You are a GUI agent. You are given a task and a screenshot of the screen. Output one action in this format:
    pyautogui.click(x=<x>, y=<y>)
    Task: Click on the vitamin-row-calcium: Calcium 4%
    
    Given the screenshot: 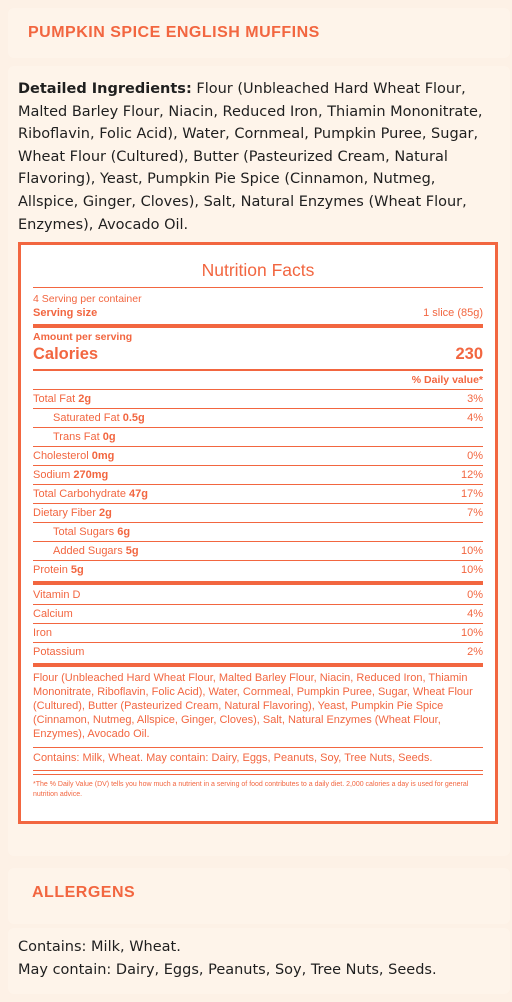 What is the action you would take?
    pyautogui.click(x=258, y=613)
    